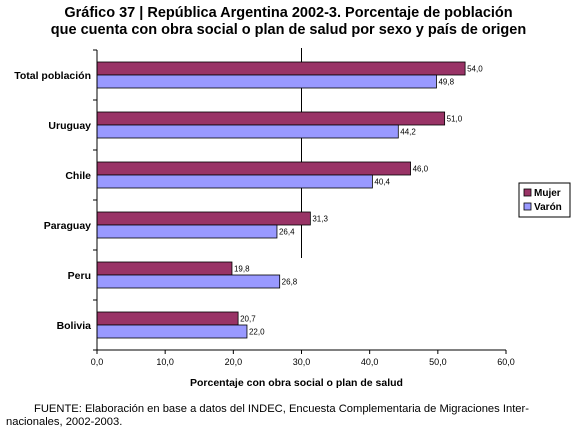  What do you see at coordinates (52, 76) in the screenshot?
I see `category-label-0: Total población` at bounding box center [52, 76].